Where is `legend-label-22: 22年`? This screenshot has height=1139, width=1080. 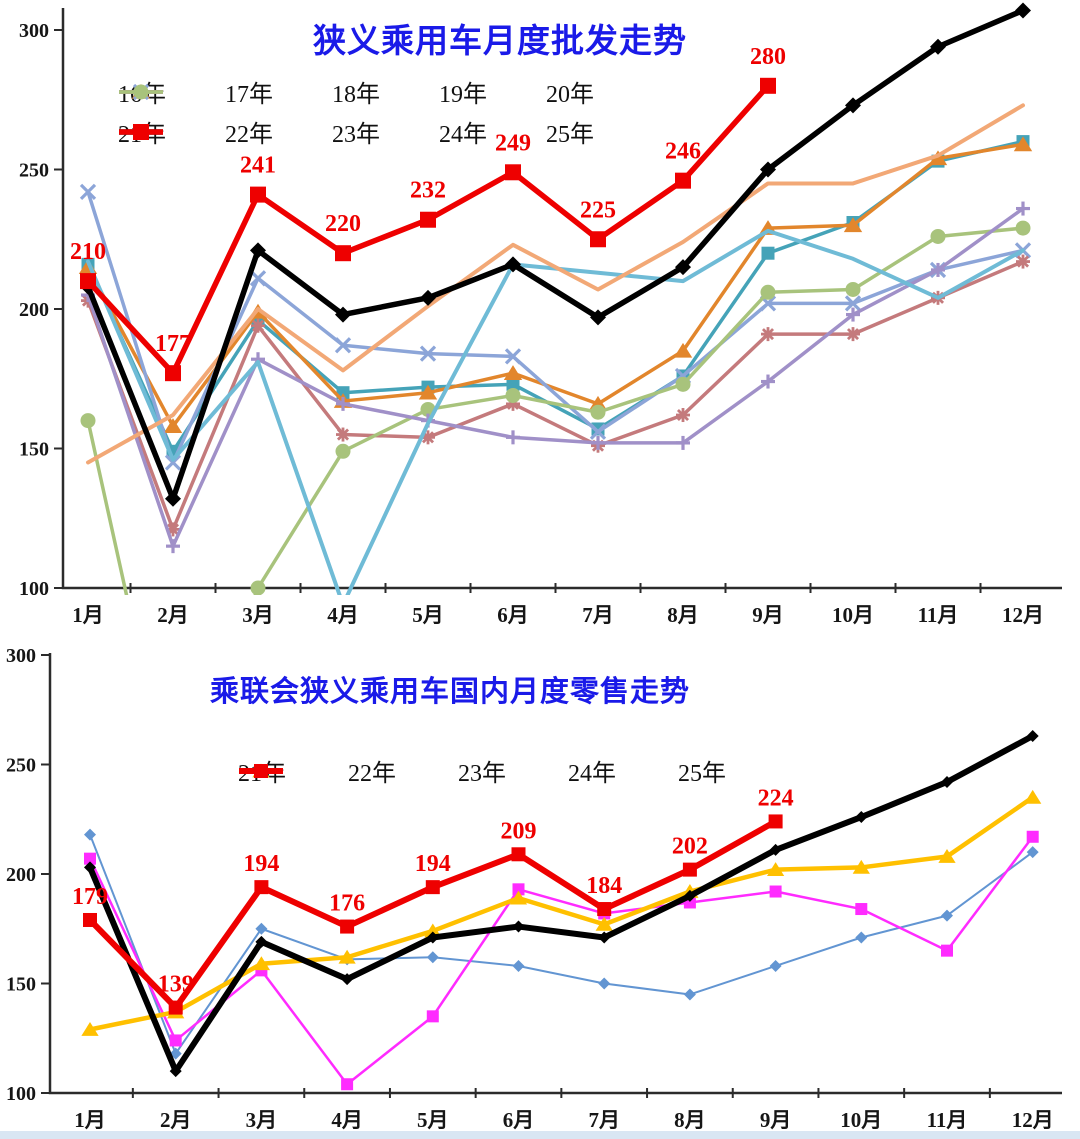
legend-label-22: 22年 is located at coordinates (249, 135).